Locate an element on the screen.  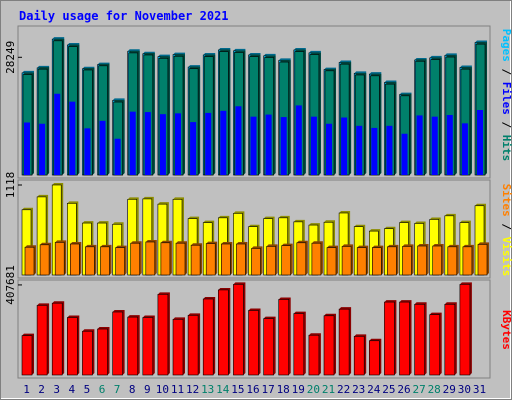
axis-label-sites: Sites is located at coordinates (506, 200).